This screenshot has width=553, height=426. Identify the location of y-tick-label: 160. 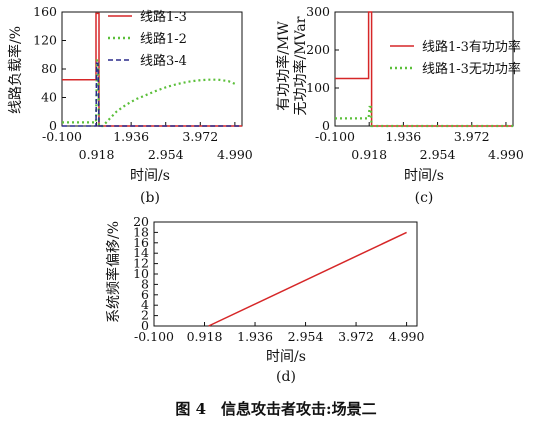
(45, 11).